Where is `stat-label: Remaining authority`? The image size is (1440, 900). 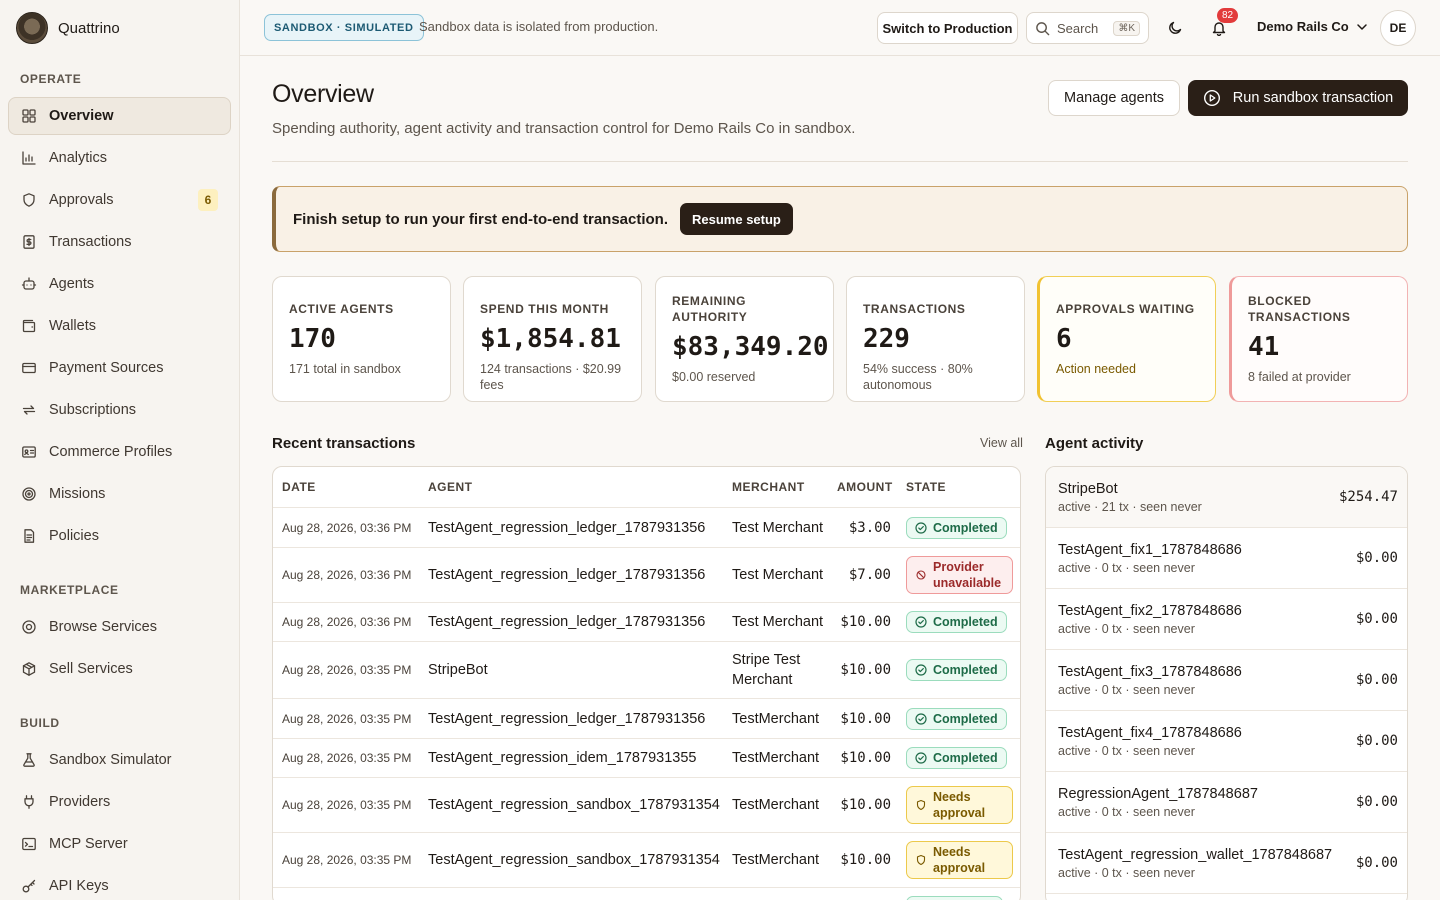
stat-label: Remaining authority is located at coordinates (710, 309).